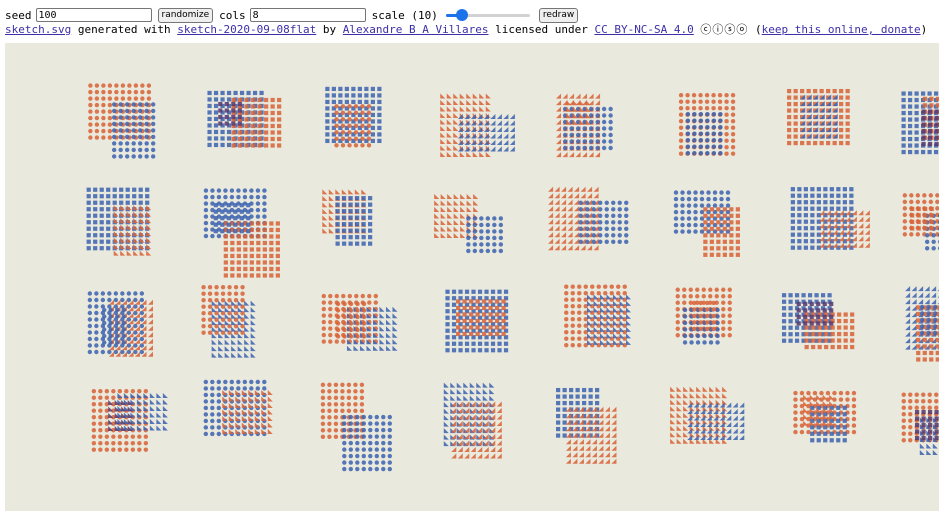  Describe the element at coordinates (38, 29) in the screenshot. I see `sketch-svg-link: sketch.svg` at that location.